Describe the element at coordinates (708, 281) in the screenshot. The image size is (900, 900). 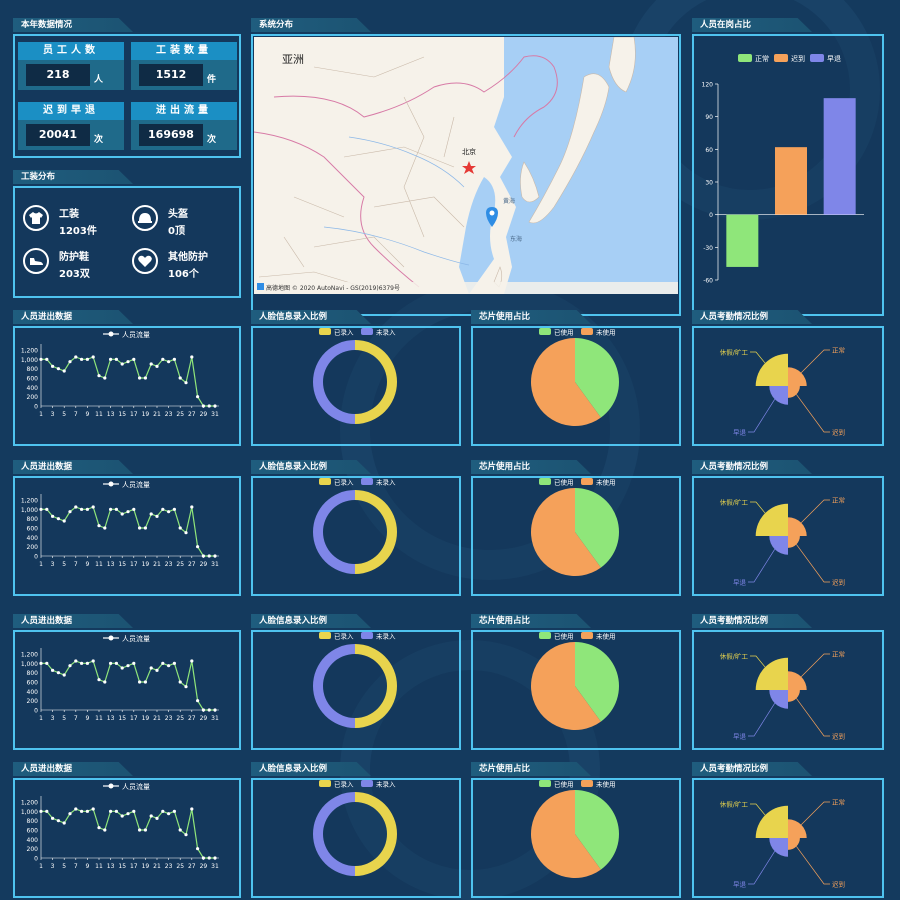
I see `y-tick-label: -60` at that location.